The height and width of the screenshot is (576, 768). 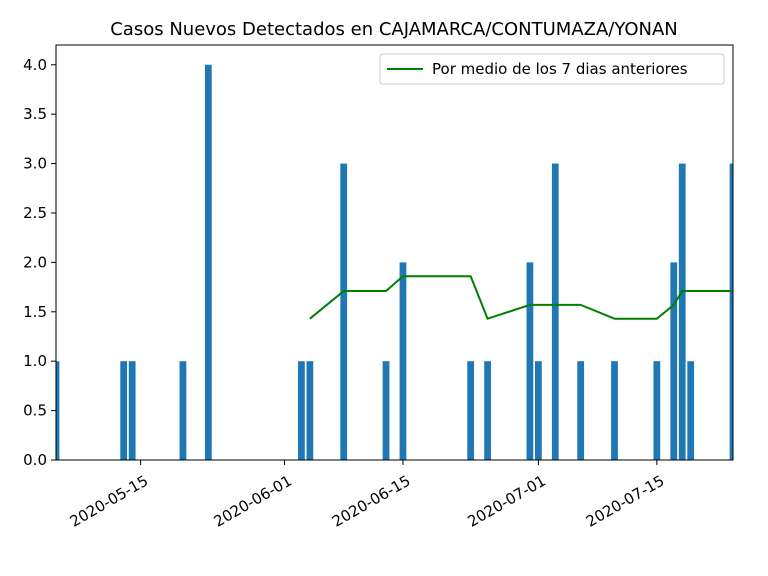 What do you see at coordinates (506, 501) in the screenshot?
I see `x-tick-label: 2020-07-01` at bounding box center [506, 501].